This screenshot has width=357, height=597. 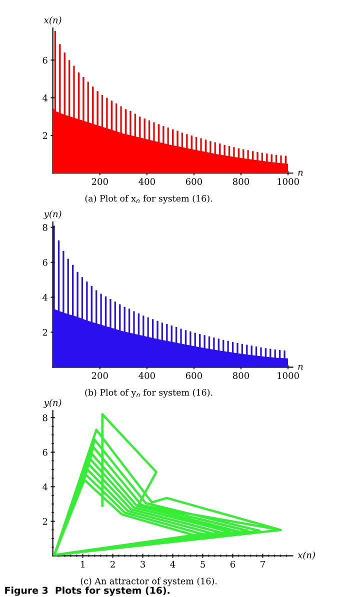 I want to click on x-tick-label: 3, so click(x=142, y=564).